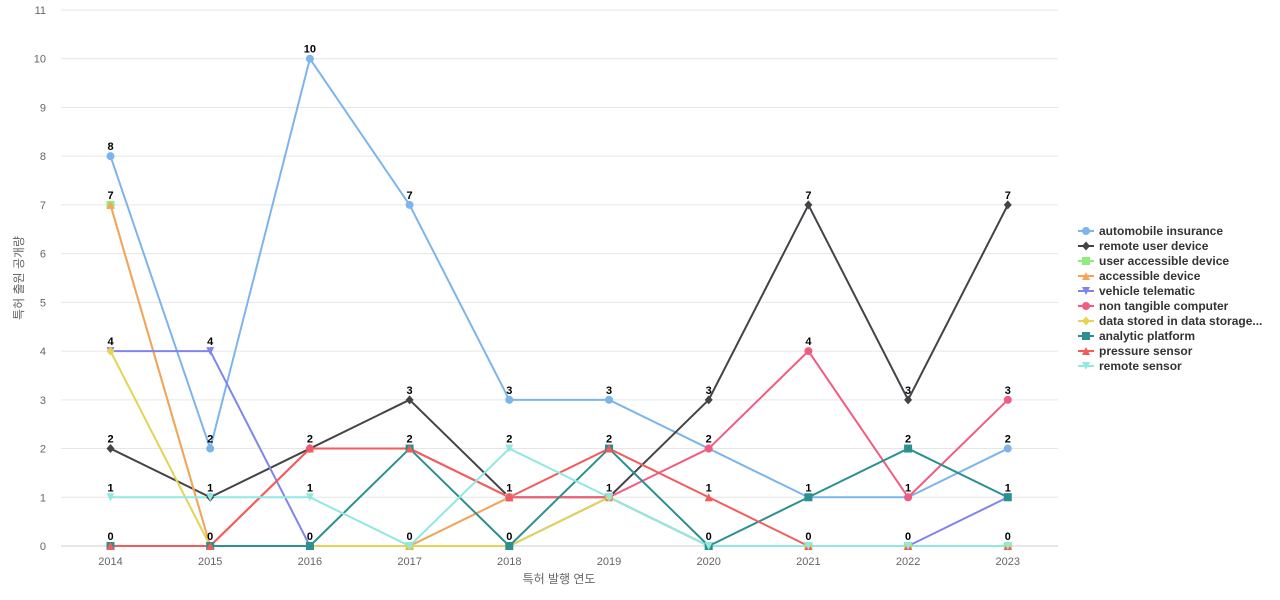  What do you see at coordinates (40, 279) in the screenshot?
I see `y-axis-ticks: 0 1 2 3 4 5 6 7 8 9 10 11` at bounding box center [40, 279].